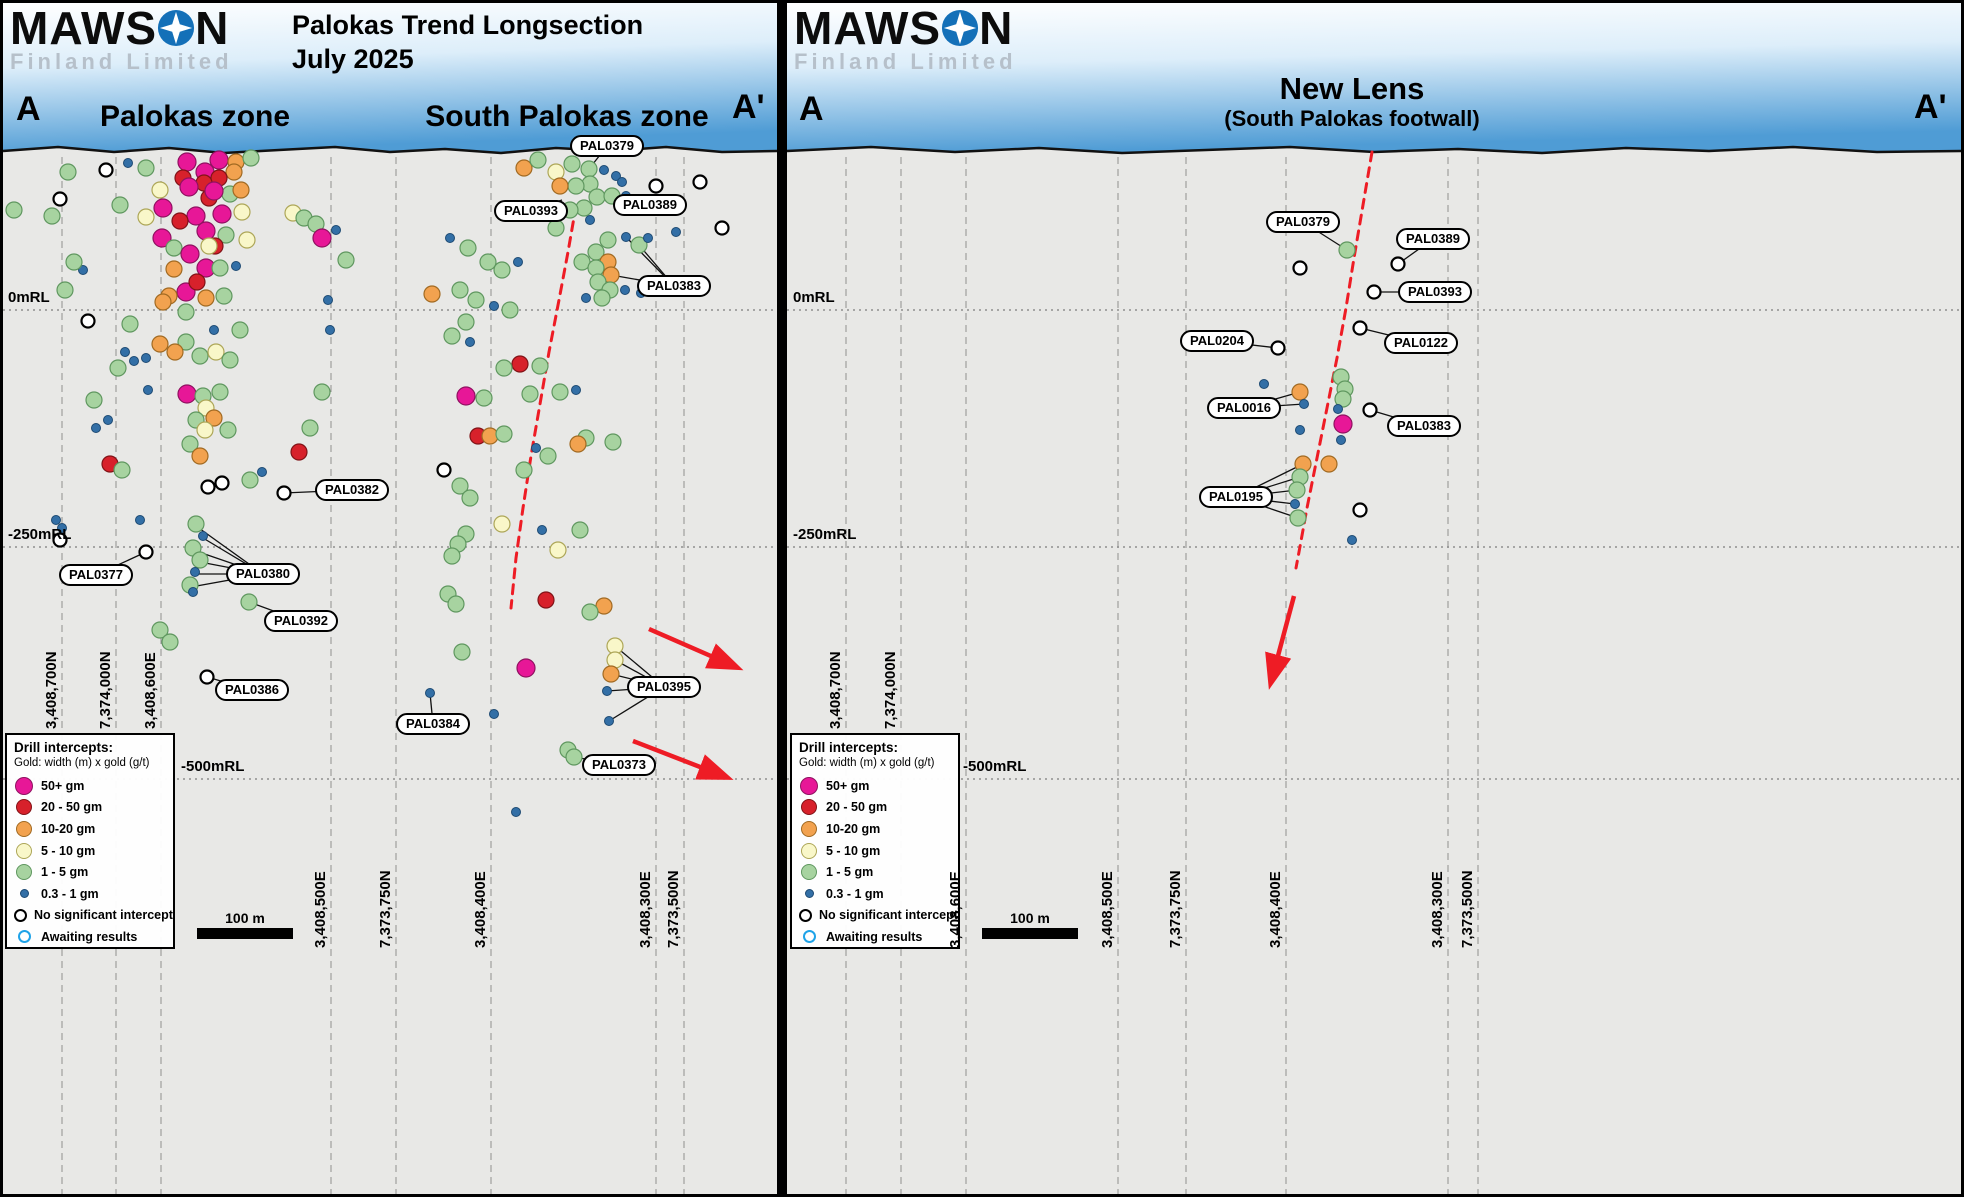 The image size is (1964, 1197). What do you see at coordinates (90, 829) in the screenshot?
I see `legend-item-gm10_20: 10-20 gm` at bounding box center [90, 829].